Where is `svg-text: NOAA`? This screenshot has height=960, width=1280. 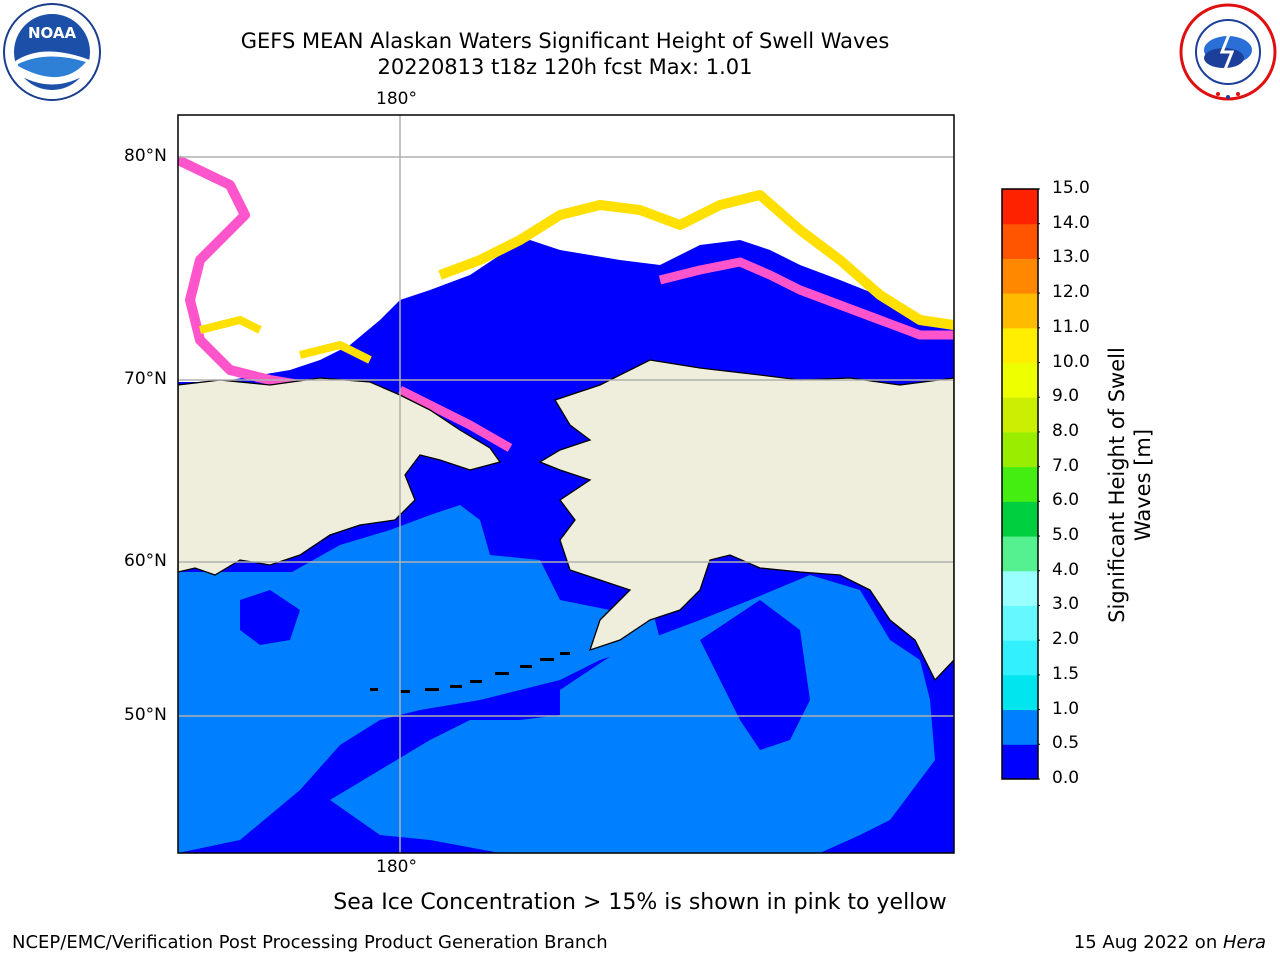 svg-text: NOAA is located at coordinates (52, 33).